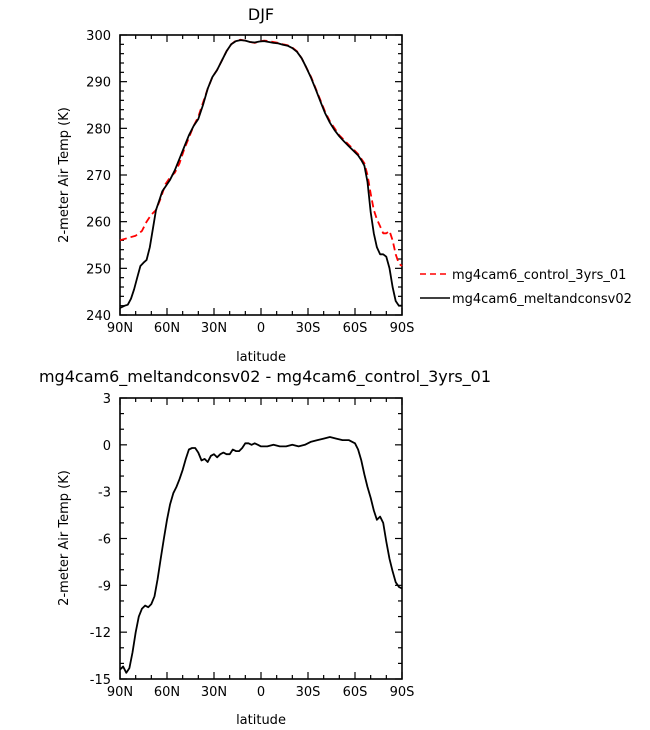  Describe the element at coordinates (120, 328) in the screenshot. I see `top-x-tick-label: 90N` at that location.